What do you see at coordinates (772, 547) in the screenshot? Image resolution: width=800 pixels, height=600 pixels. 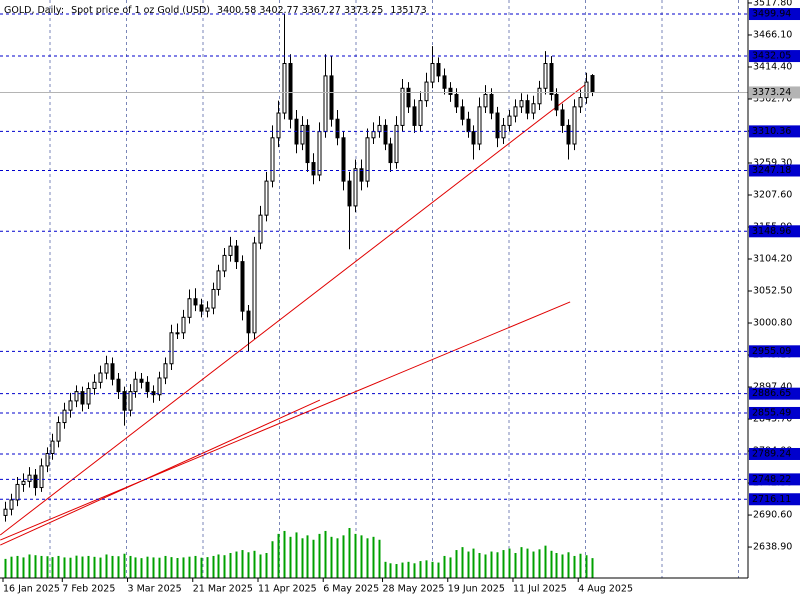 I see `y-tick-label: 2638.90` at bounding box center [772, 547].